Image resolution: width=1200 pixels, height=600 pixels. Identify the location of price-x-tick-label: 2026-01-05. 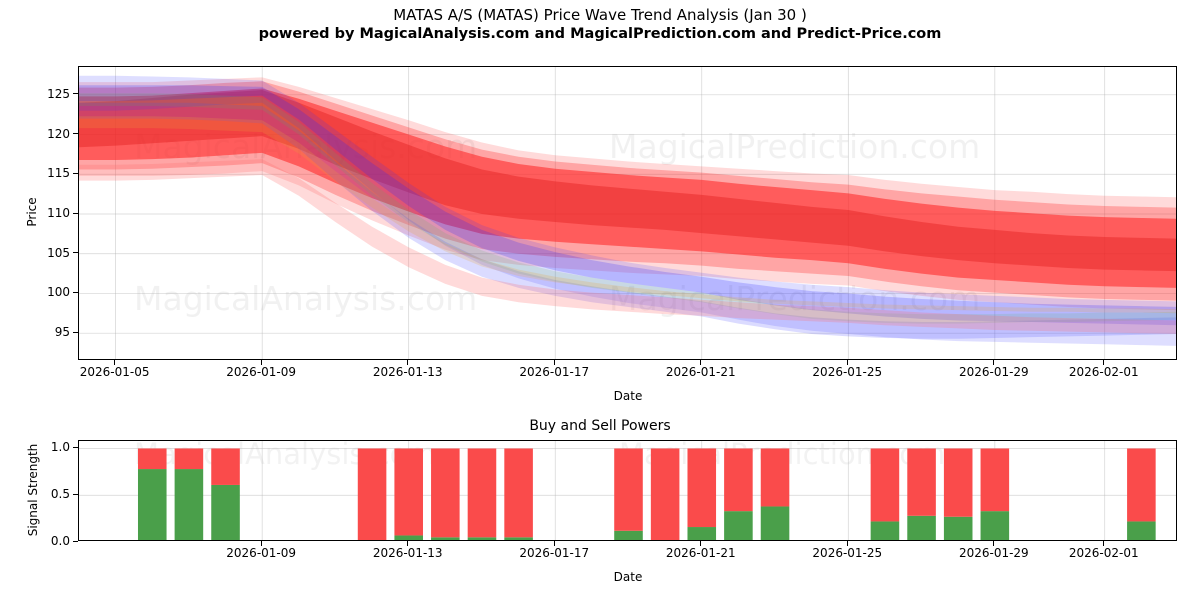
(114, 372).